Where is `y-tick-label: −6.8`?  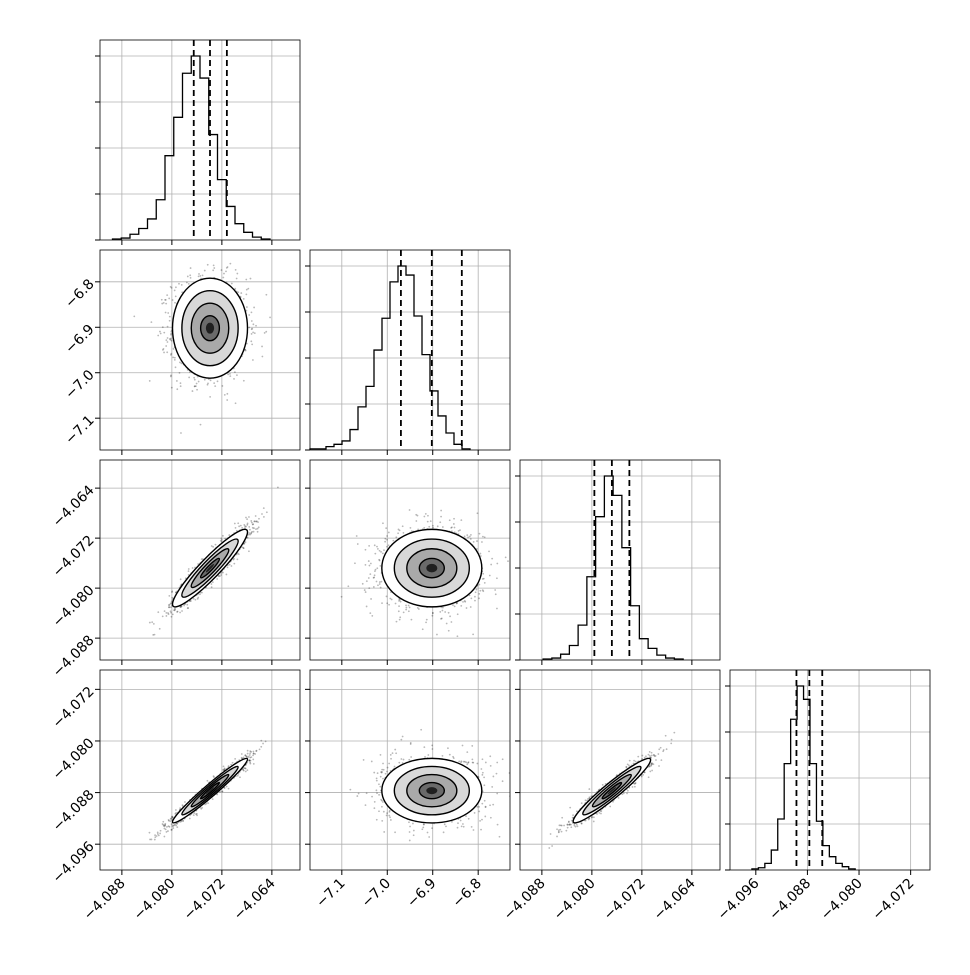
y-tick-label: −6.8 is located at coordinates (79, 293).